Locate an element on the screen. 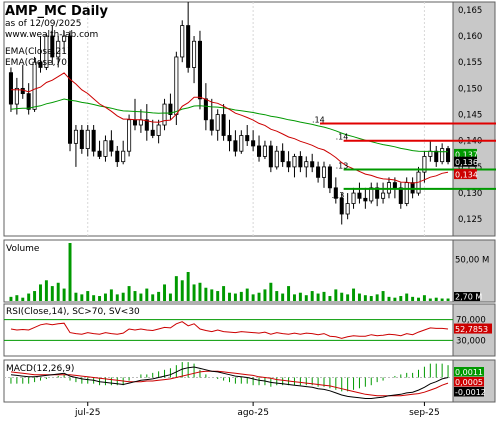 The image size is (496, 424). volume-tick-label: 50,00 M is located at coordinates (472, 261).